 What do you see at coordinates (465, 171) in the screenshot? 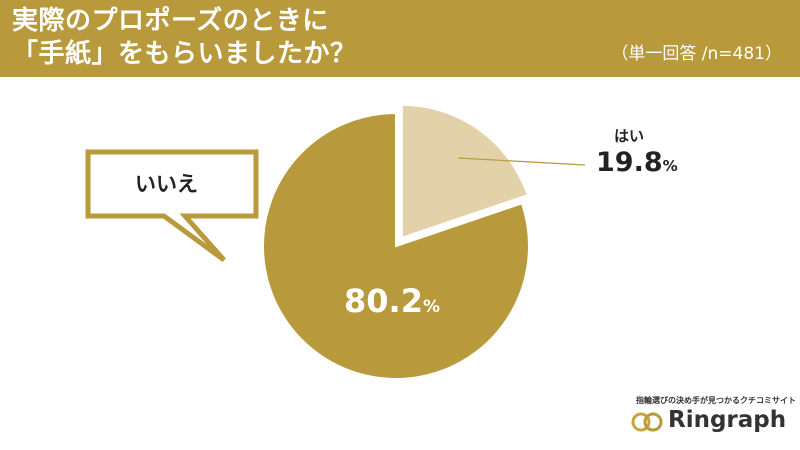
I see `pie-slice-yes` at bounding box center [465, 171].